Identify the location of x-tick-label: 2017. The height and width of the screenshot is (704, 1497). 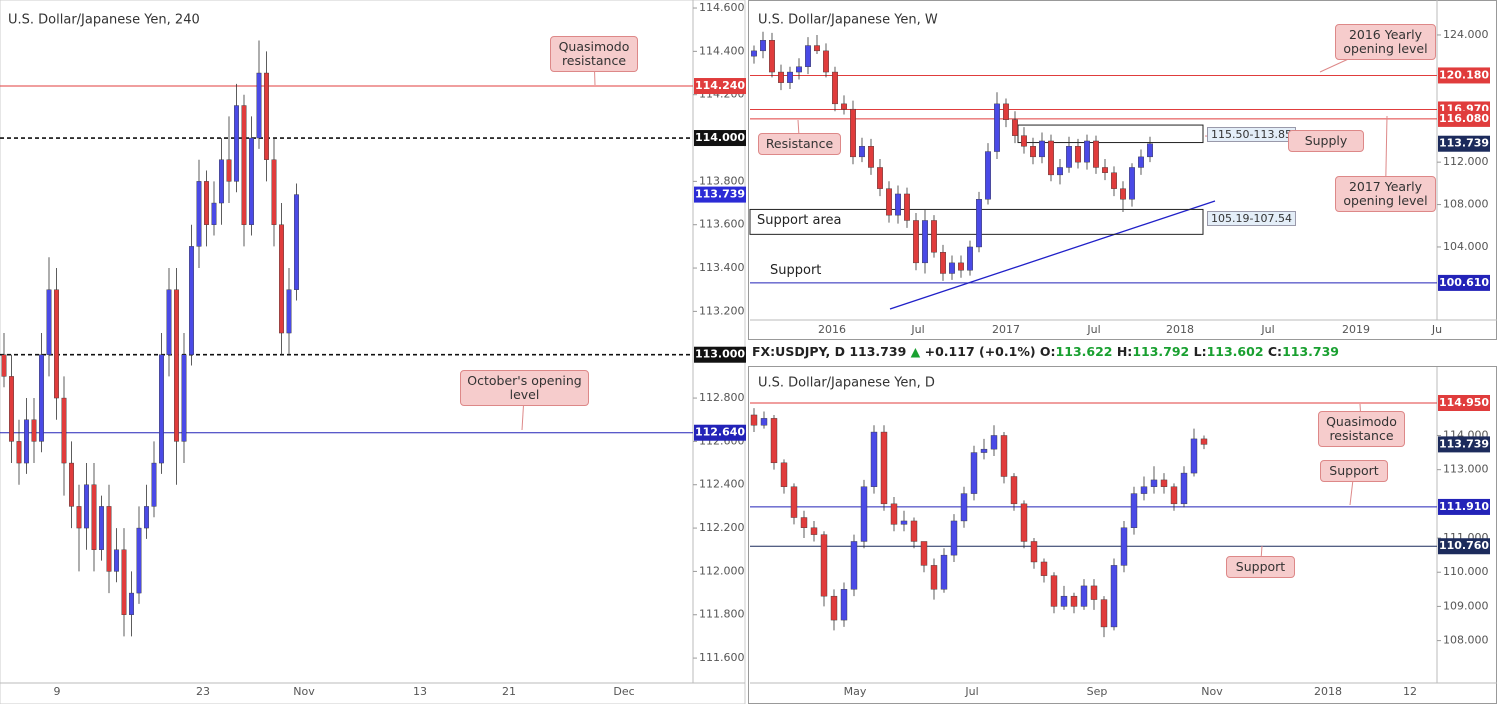
(1006, 329).